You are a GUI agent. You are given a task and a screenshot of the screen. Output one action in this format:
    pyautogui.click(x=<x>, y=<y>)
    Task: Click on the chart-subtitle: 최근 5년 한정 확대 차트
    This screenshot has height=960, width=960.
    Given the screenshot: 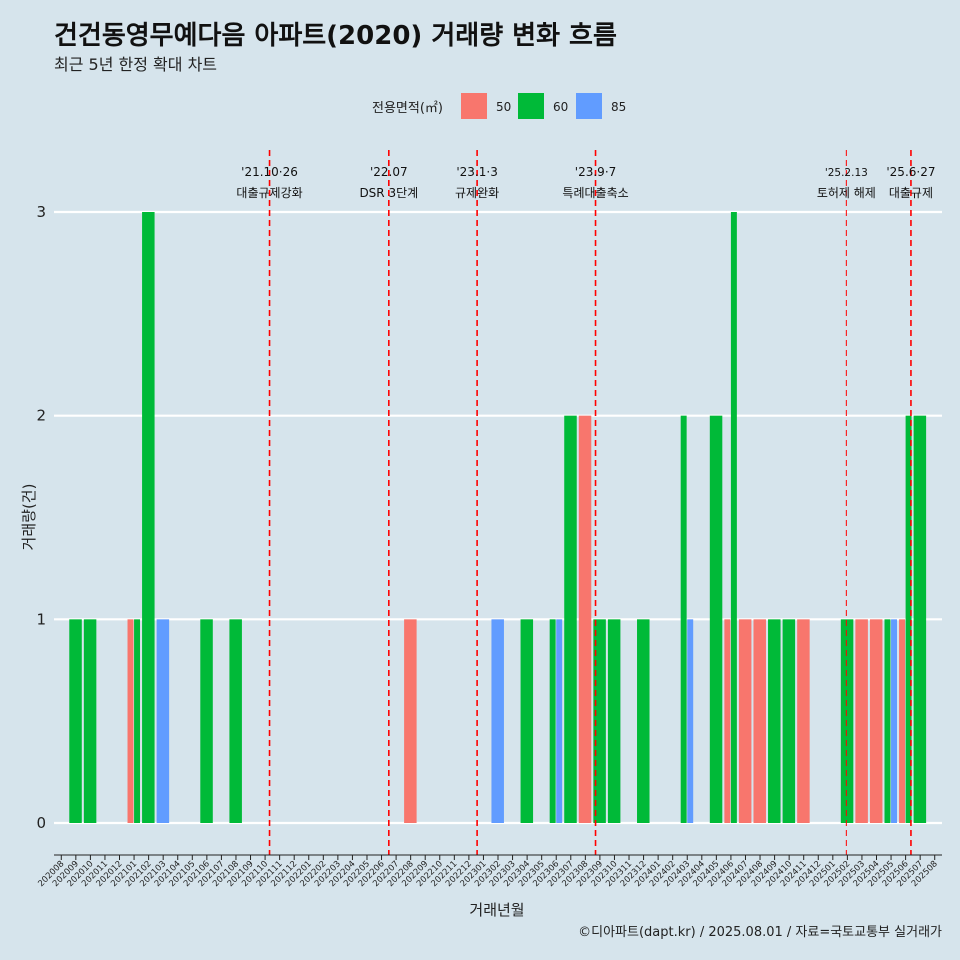 What is the action you would take?
    pyautogui.click(x=135, y=64)
    